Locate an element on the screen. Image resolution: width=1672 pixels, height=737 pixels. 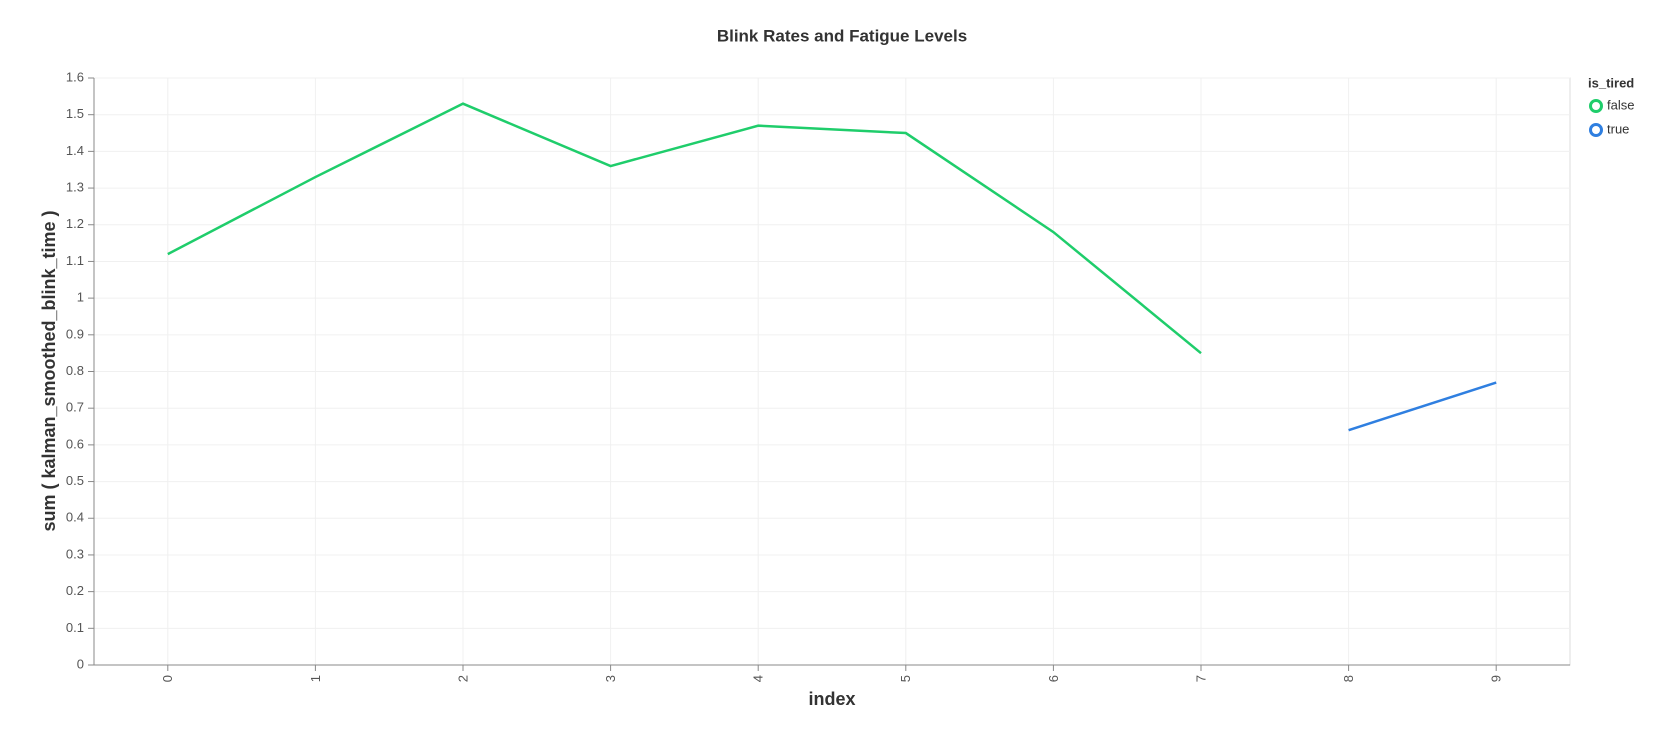
y-tick-label: 0.4 is located at coordinates (75, 517).